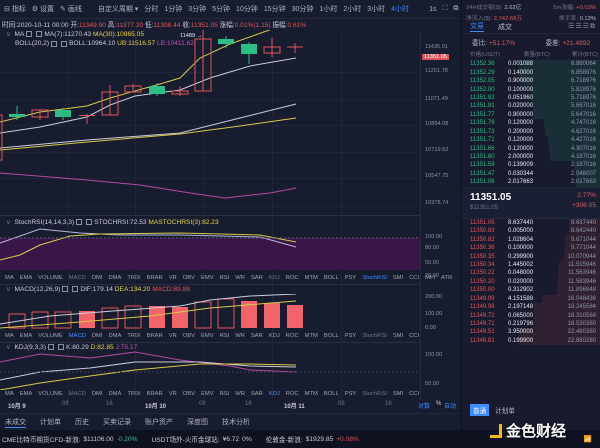  What do you see at coordinates (72, 347) in the screenshot?
I see `kdj-legend: ∨ KDJ(9,3,3) K:80.29 D:82.85 J:75.17` at bounding box center [72, 347].